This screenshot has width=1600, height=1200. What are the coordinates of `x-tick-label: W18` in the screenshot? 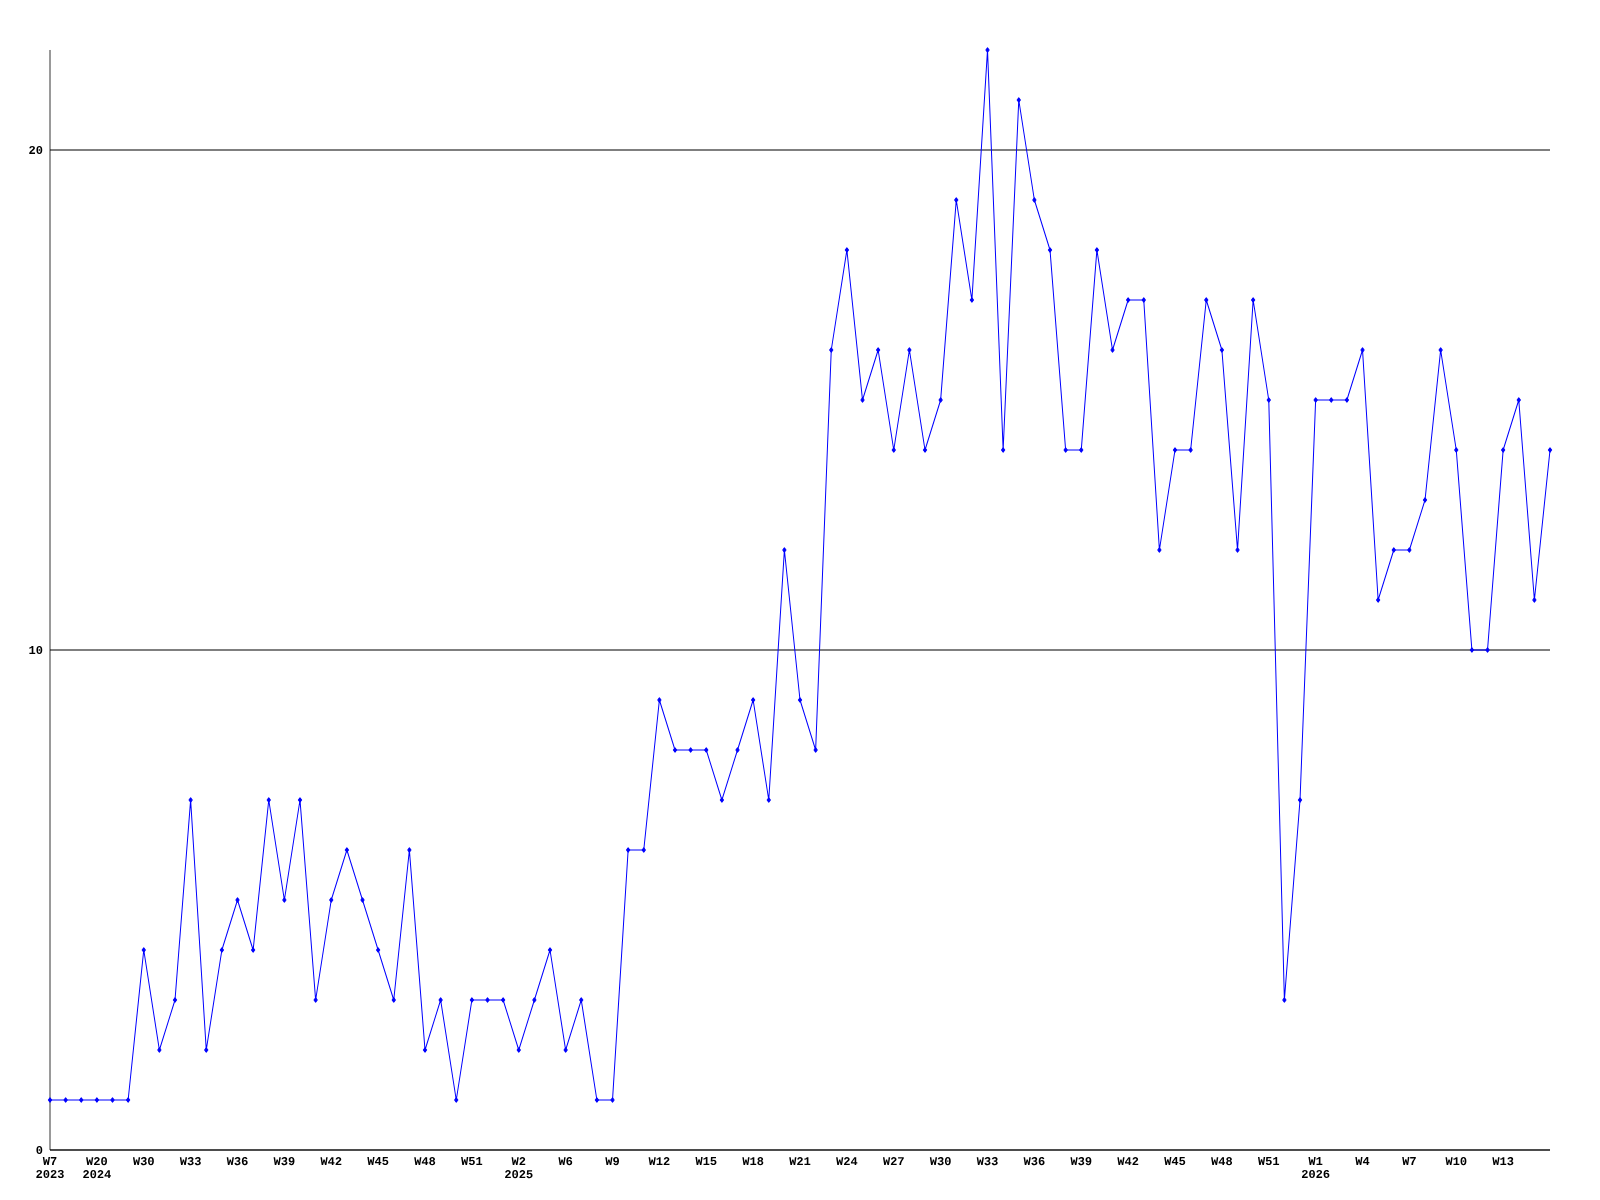 It's located at (753, 1161).